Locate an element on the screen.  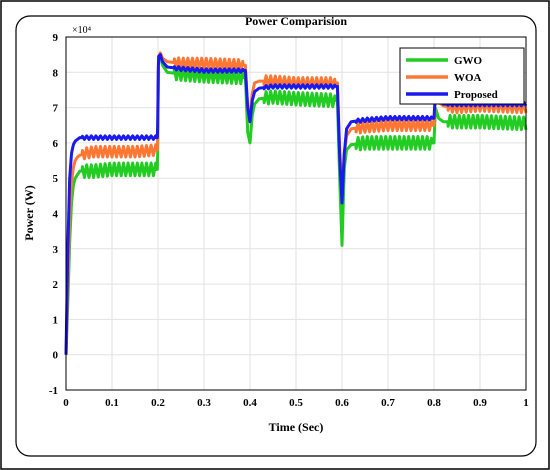
y-tick-label: 3 is located at coordinates (56, 250).